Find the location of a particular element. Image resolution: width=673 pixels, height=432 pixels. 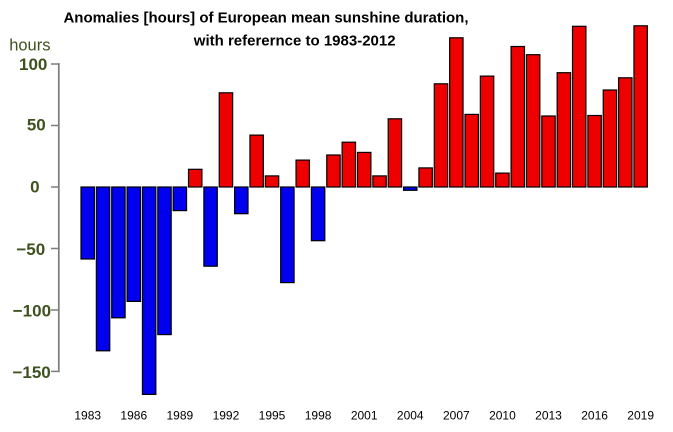

svg-text: 50 is located at coordinates (36, 124).